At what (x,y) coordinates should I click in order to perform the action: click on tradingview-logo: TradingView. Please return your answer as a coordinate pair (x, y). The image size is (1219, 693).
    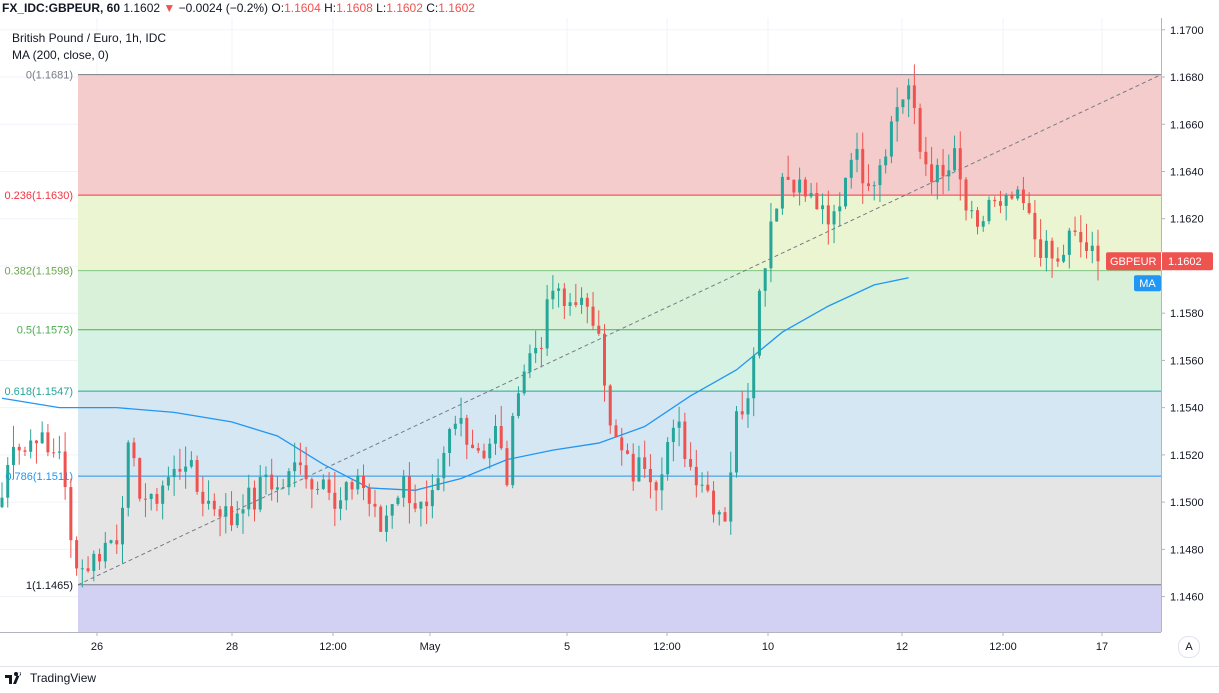
    Looking at the image, I should click on (50, 678).